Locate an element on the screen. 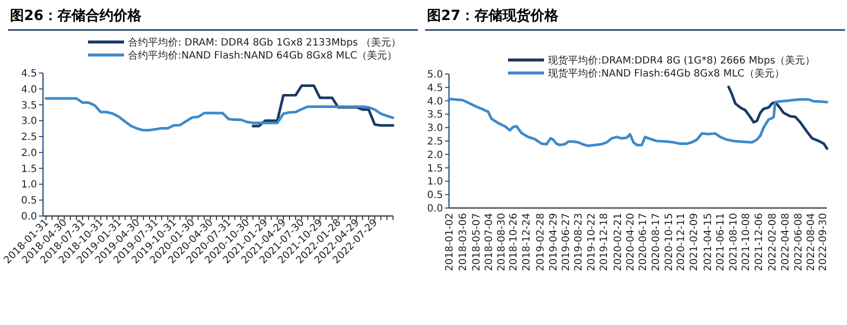  x-tick-label: 2022-09-30 is located at coordinates (824, 242).